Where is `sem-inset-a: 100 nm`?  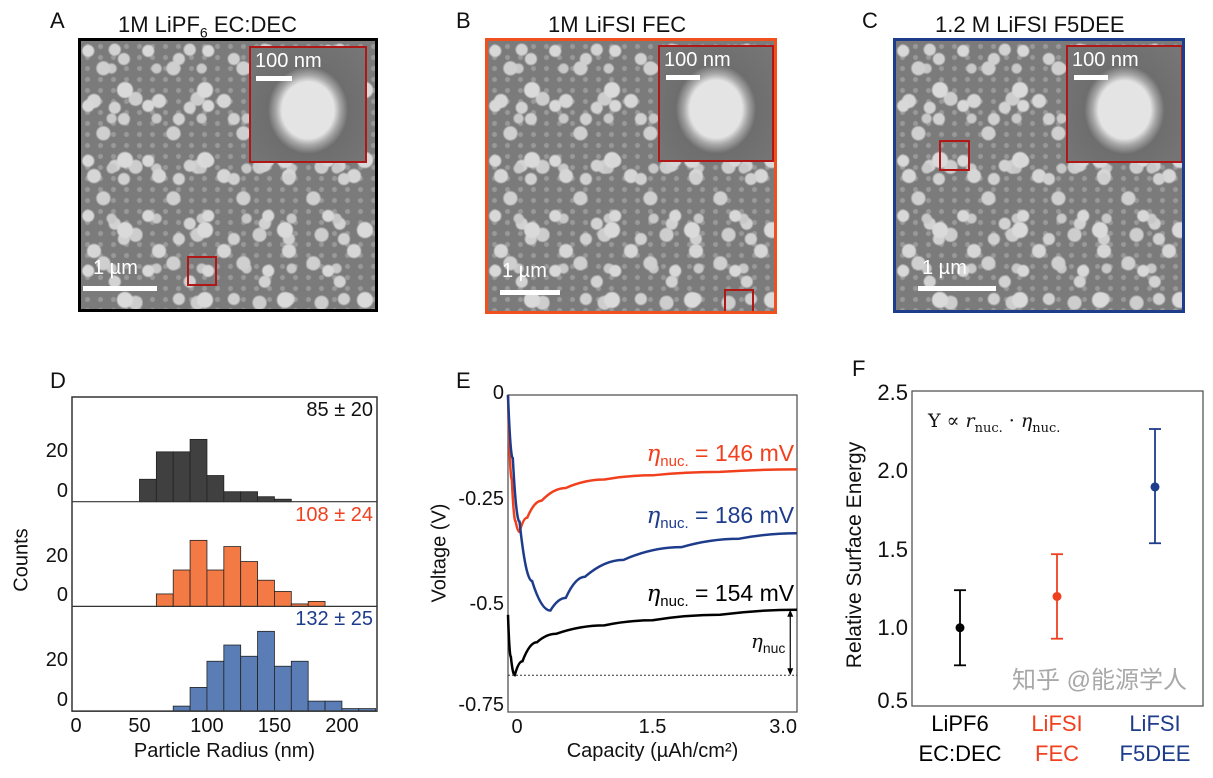
sem-inset-a: 100 nm is located at coordinates (308, 104).